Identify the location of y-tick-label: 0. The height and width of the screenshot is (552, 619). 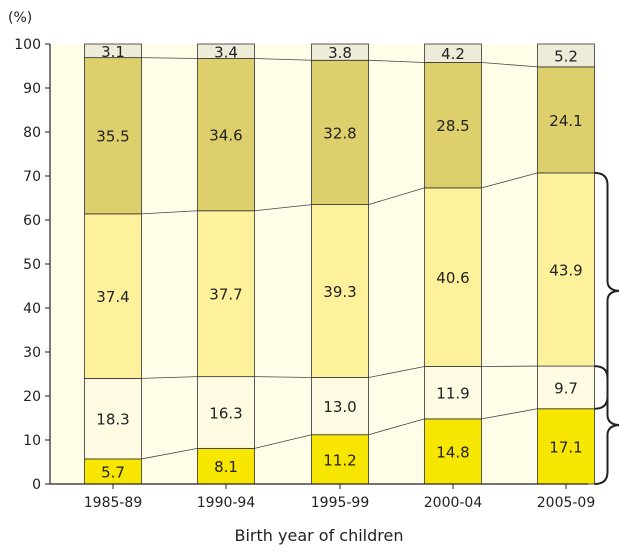
(36, 485).